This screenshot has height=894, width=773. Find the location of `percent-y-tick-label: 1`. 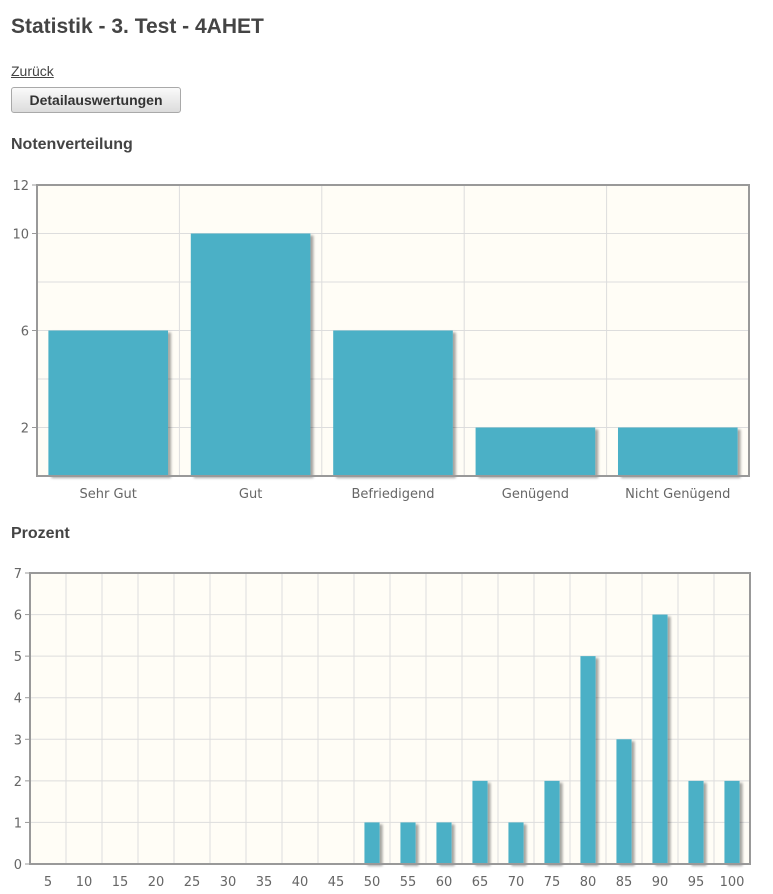

percent-y-tick-label: 1 is located at coordinates (18, 823).